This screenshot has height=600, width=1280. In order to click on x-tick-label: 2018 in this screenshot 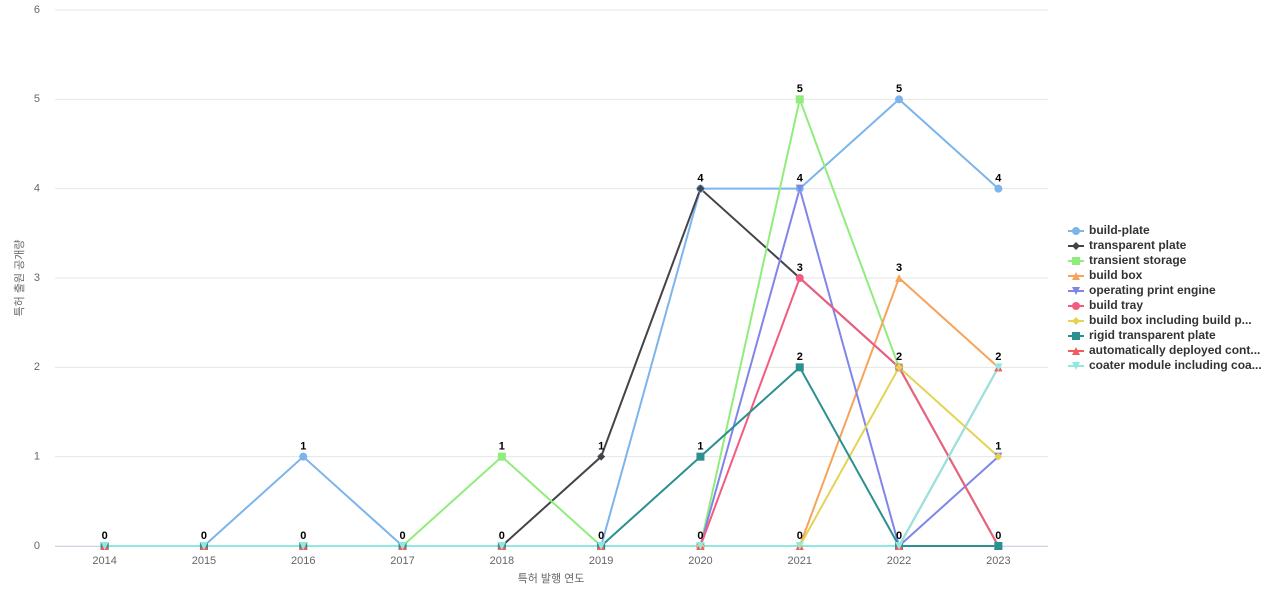, I will do `click(502, 561)`.